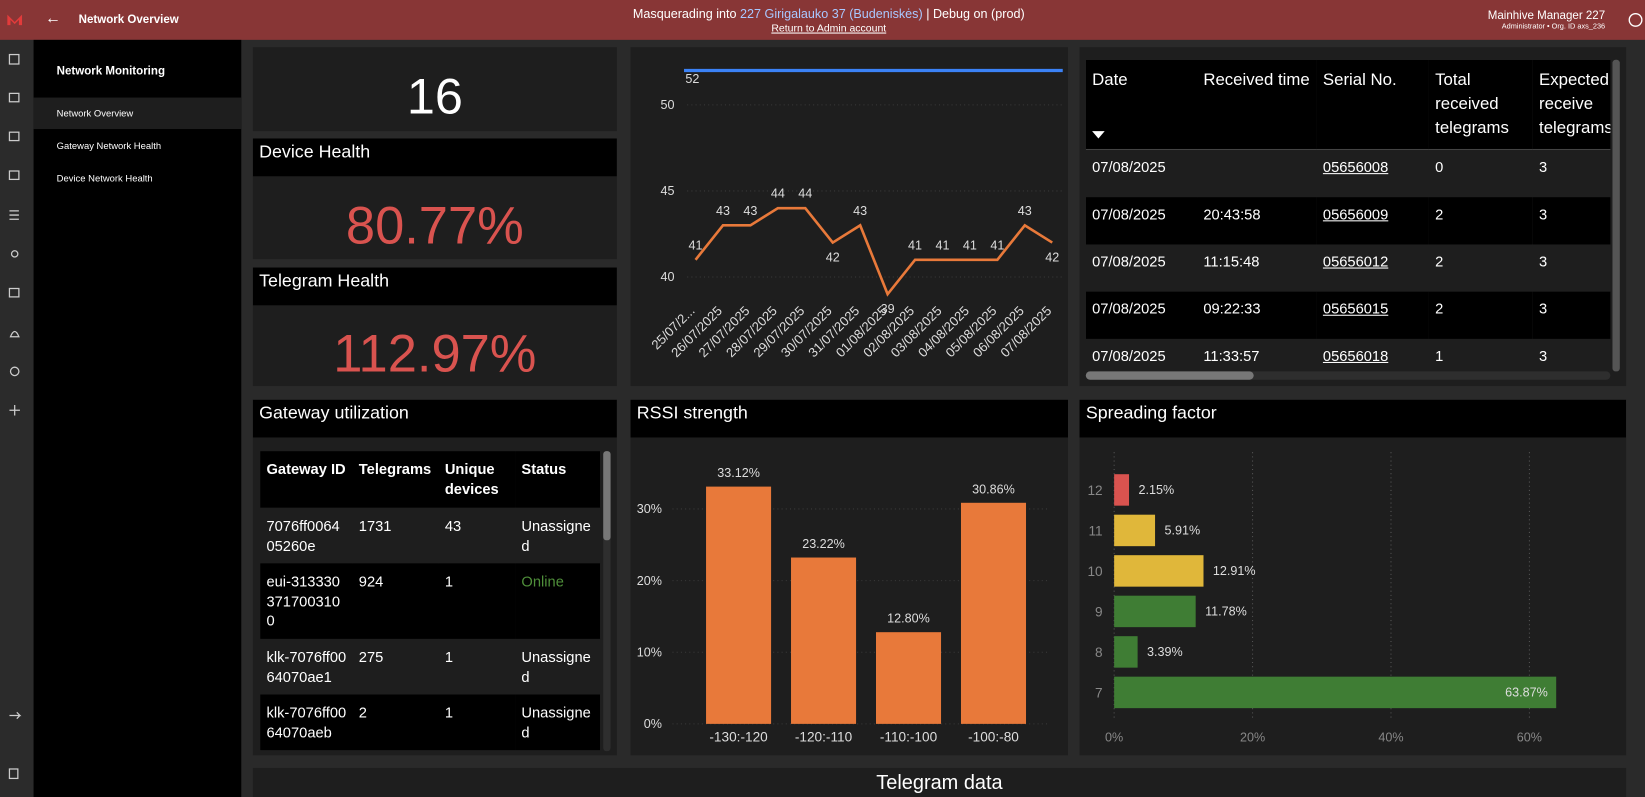 This screenshot has width=1645, height=797. Describe the element at coordinates (1575, 104) in the screenshot. I see `column-header-text: Expected to receive telegrams` at that location.